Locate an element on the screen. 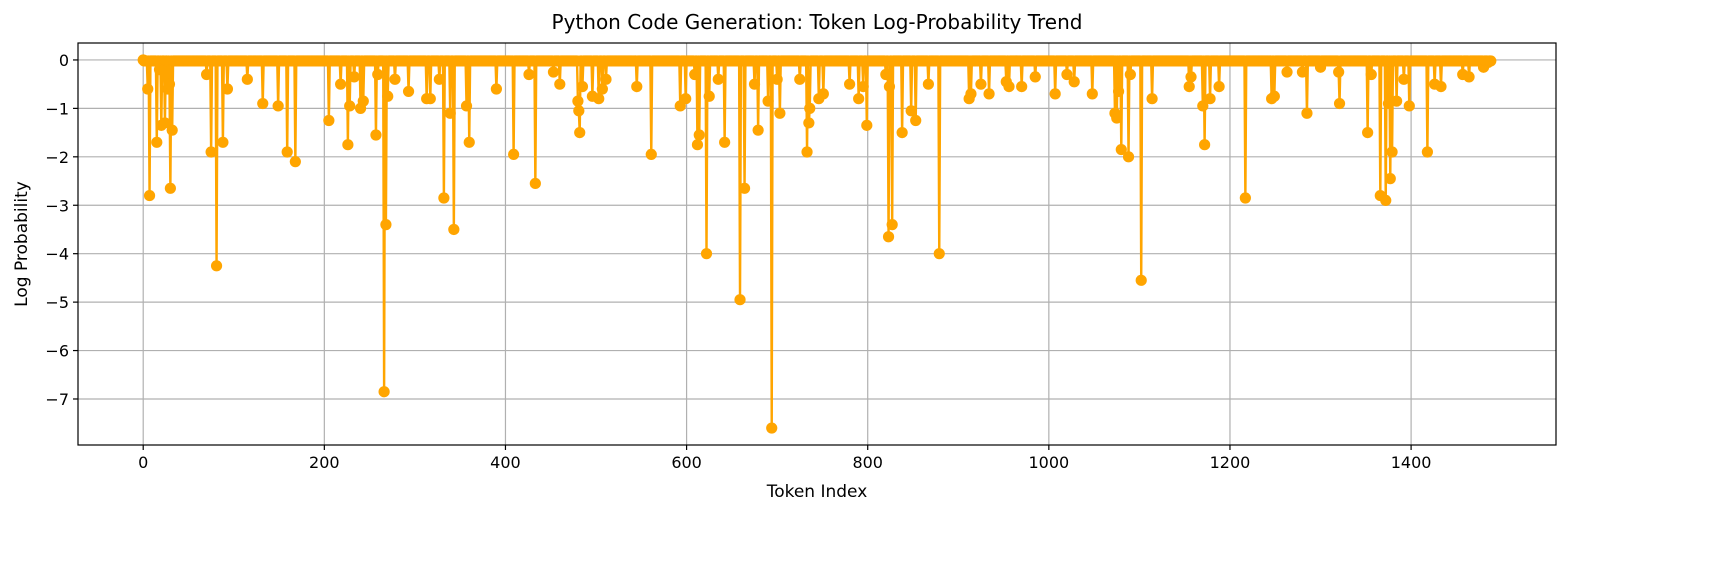  y-tick-label: −4 is located at coordinates (57, 254).